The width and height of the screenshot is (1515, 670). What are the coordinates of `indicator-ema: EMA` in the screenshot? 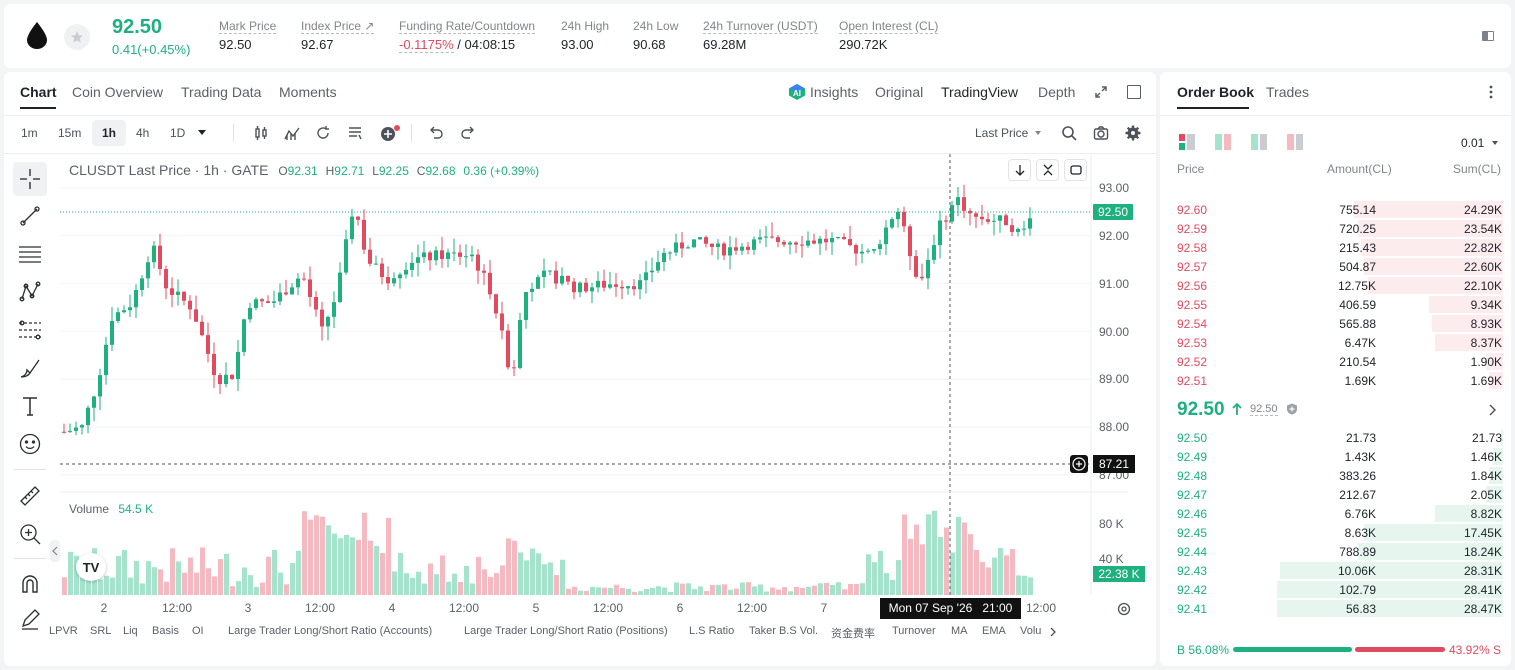 It's located at (994, 631).